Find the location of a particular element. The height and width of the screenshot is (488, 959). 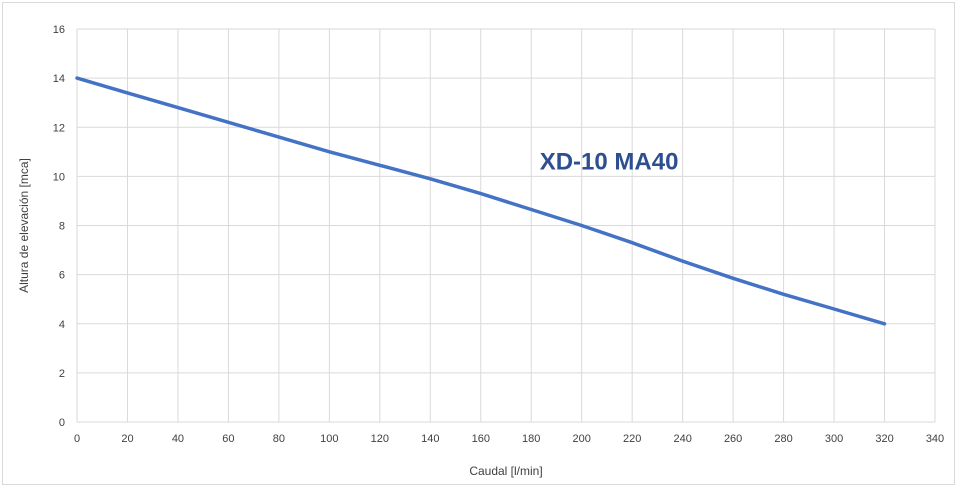

y-tick-label: 0 is located at coordinates (62, 423).